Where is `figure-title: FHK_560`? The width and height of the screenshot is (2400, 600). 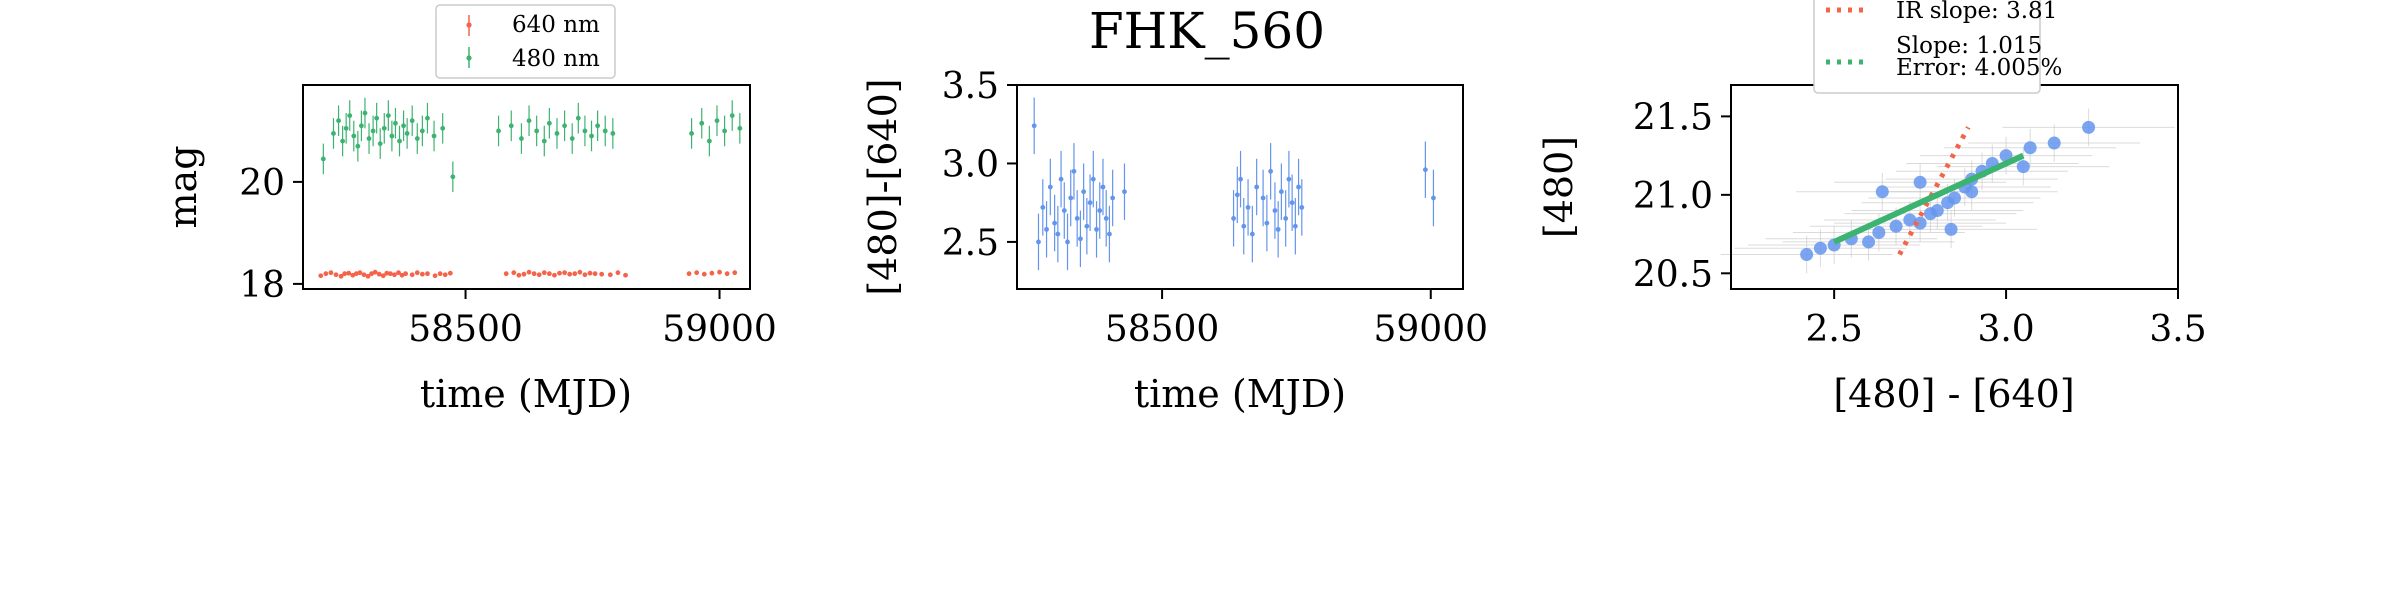 figure-title: FHK_560 is located at coordinates (1207, 31).